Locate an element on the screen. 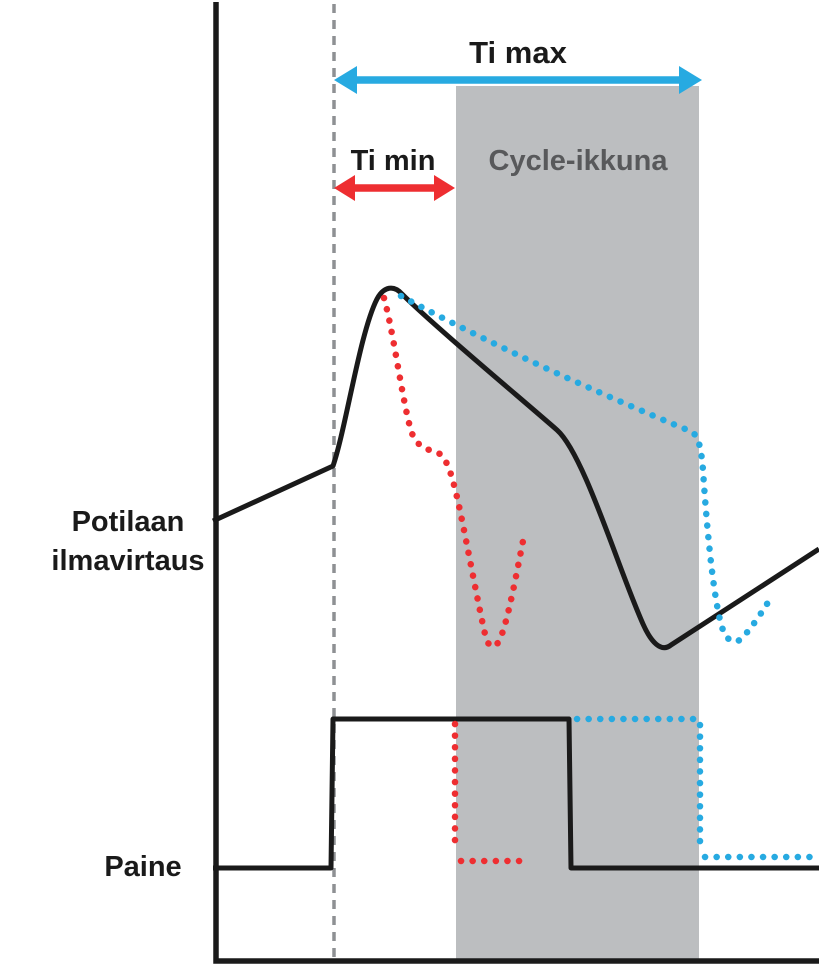 This screenshot has width=819, height=970. cycle-window-label: Cycle-ikkuna is located at coordinates (579, 161).